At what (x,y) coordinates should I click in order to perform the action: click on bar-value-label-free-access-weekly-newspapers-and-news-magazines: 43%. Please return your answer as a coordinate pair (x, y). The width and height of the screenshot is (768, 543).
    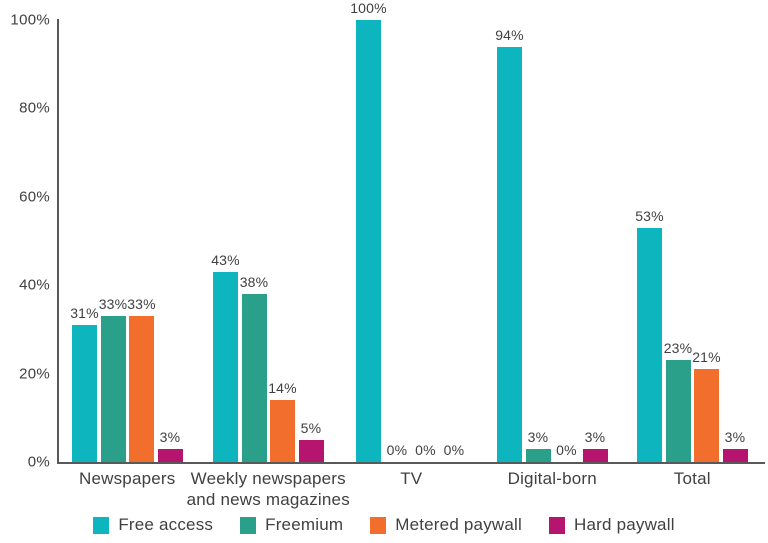
    Looking at the image, I should click on (225, 260).